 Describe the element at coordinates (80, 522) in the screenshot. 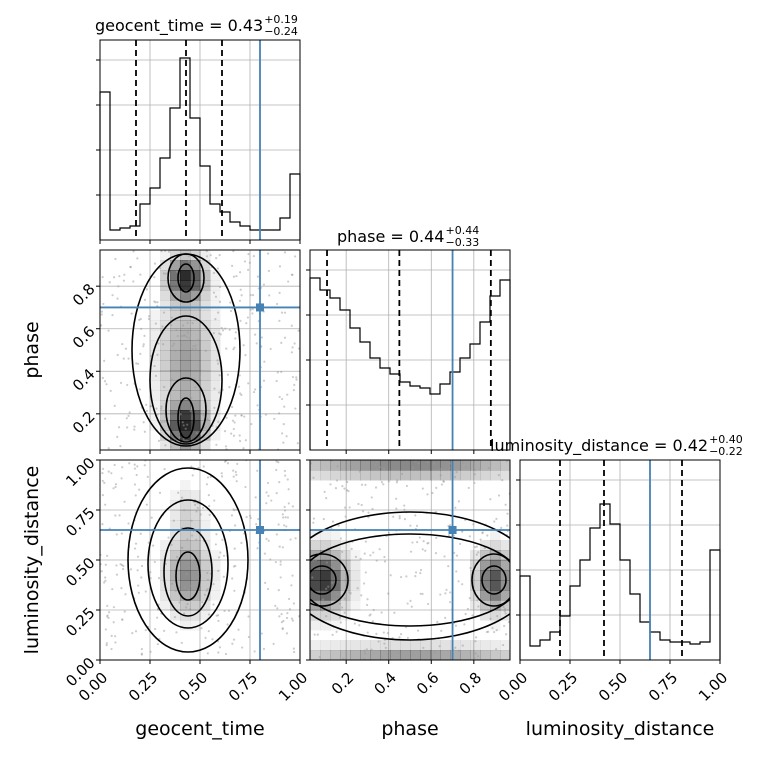

I see `y-tick-label: 0.75` at that location.